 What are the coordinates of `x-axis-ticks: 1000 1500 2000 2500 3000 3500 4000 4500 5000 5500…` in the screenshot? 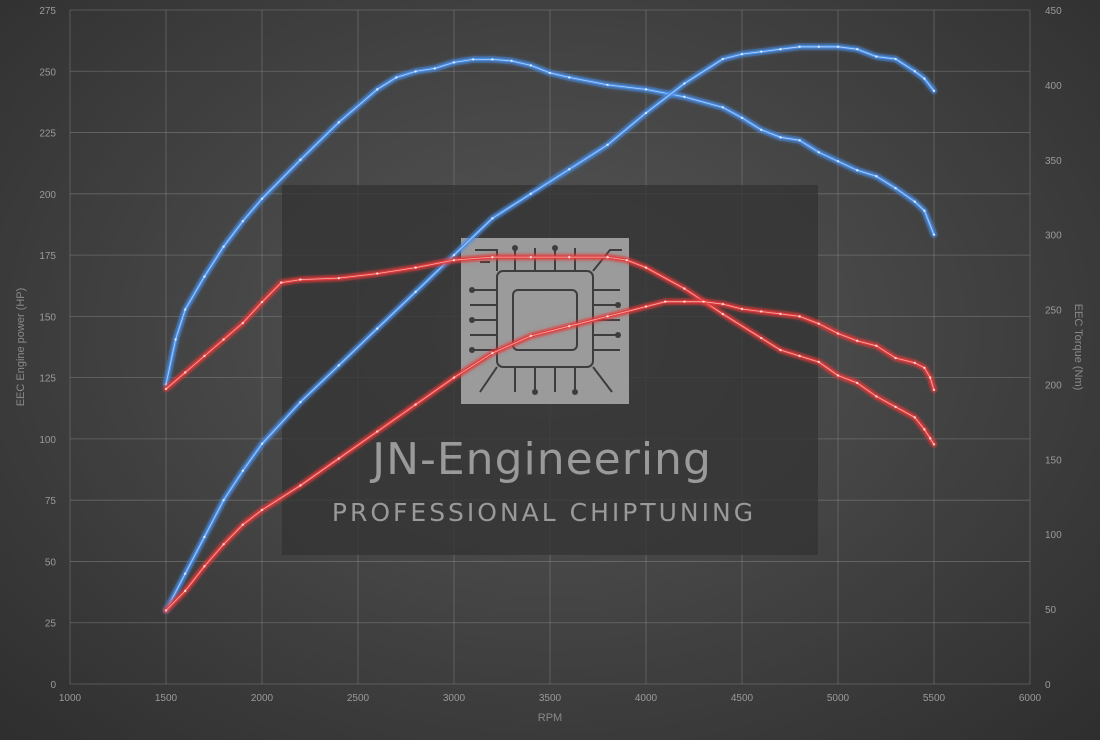 It's located at (550, 698).